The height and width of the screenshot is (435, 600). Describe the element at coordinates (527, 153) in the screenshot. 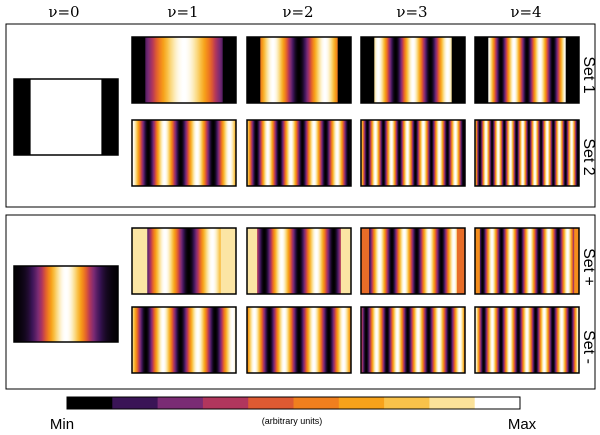

I see `pattern-tile-panel1-row2-v4` at that location.